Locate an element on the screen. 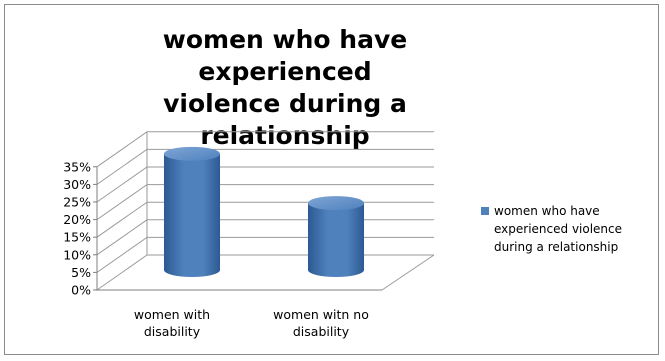  tick-labels-layer: 0% 5% 10% 15% 20% 25% 30% 35% is located at coordinates (77, 228).